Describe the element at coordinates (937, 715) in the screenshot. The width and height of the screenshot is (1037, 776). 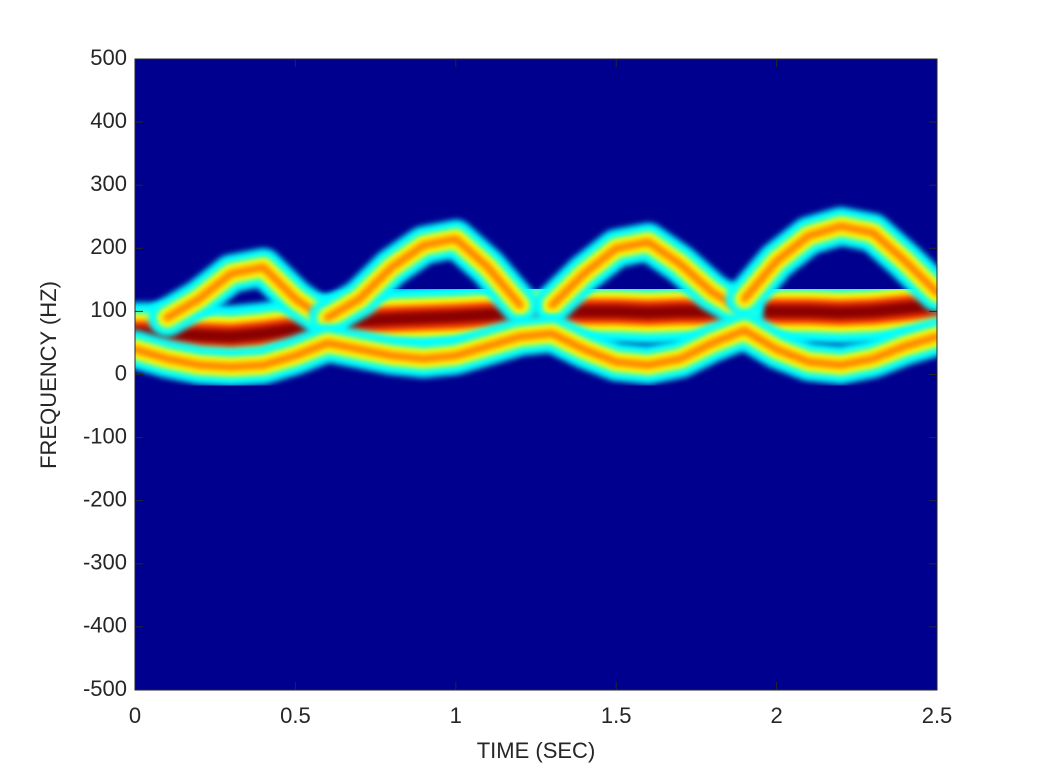
I see `x-tick-label: 2.5` at that location.